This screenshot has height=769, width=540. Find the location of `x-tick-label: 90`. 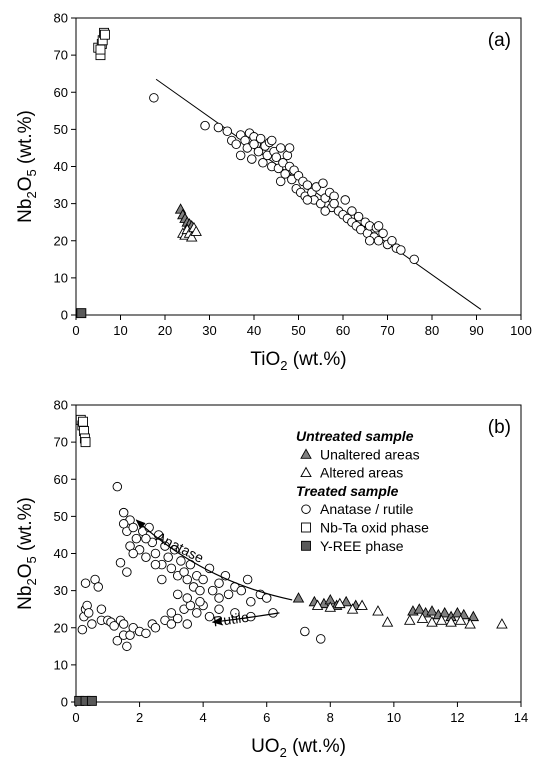

x-tick-label: 90 is located at coordinates (476, 330).